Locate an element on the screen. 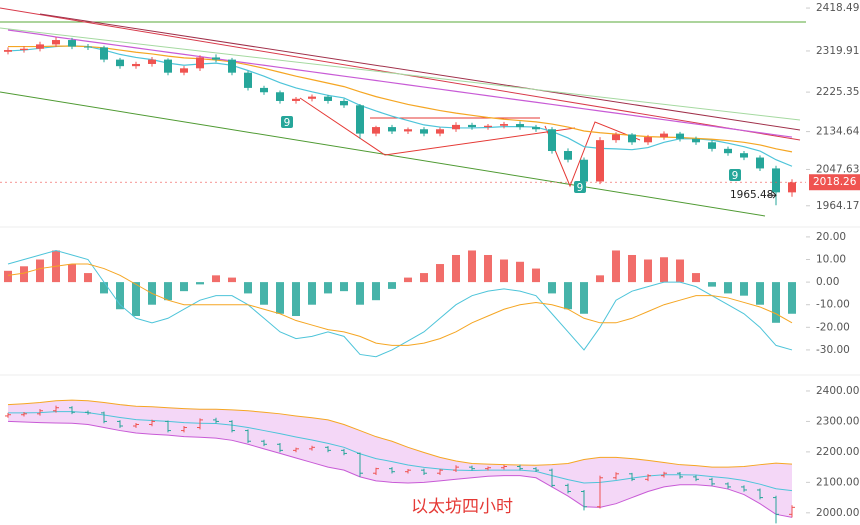 This screenshot has width=860, height=525. y-tick-label: 2134.64 is located at coordinates (838, 132).